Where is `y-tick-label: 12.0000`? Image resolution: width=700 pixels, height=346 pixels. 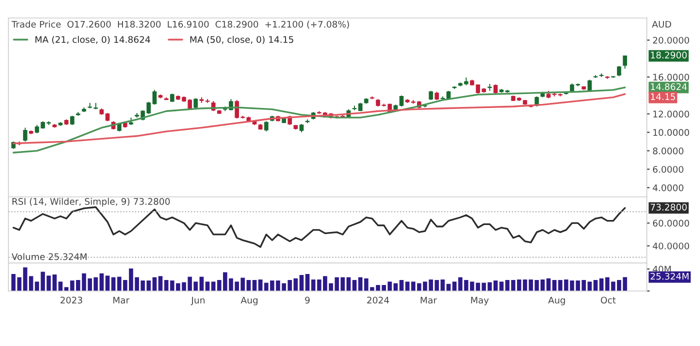 y-tick-label: 12.0000 is located at coordinates (671, 114).